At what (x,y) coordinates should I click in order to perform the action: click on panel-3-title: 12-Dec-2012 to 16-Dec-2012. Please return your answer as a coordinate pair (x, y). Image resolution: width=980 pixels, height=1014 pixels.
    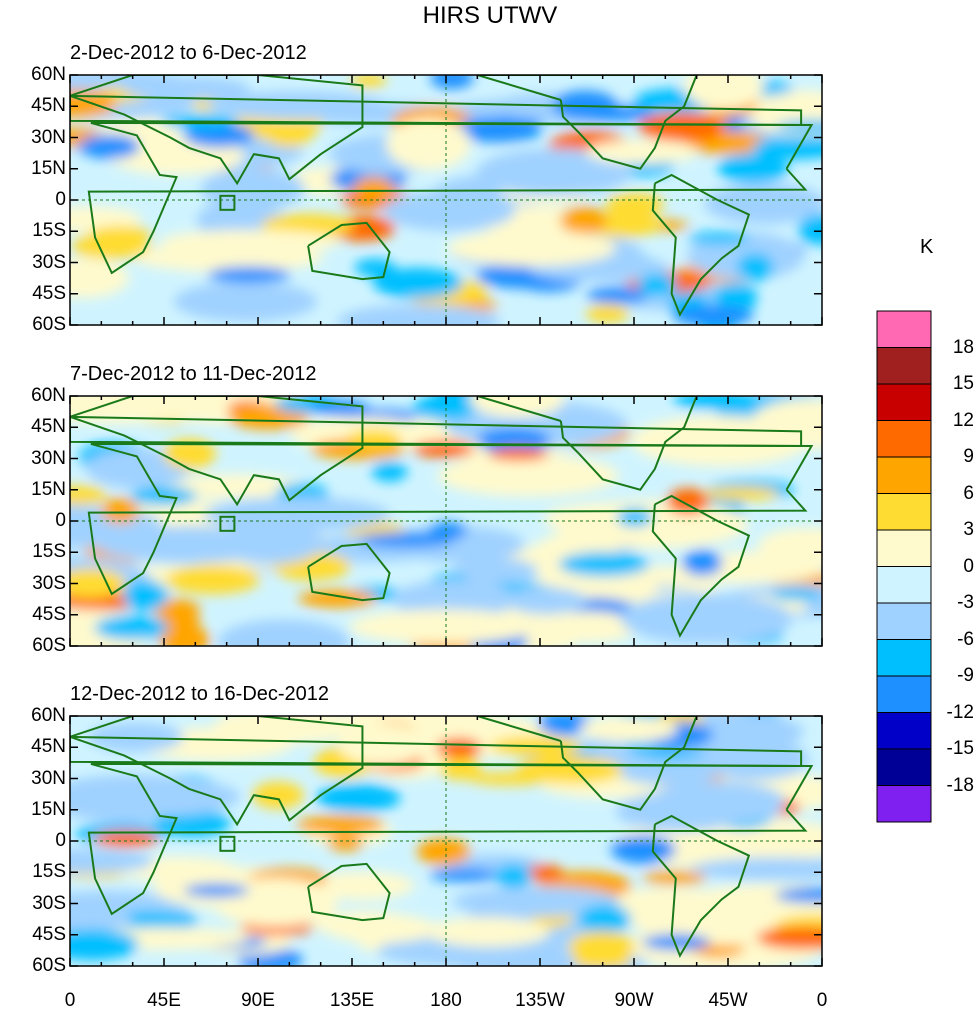
    Looking at the image, I should click on (200, 694).